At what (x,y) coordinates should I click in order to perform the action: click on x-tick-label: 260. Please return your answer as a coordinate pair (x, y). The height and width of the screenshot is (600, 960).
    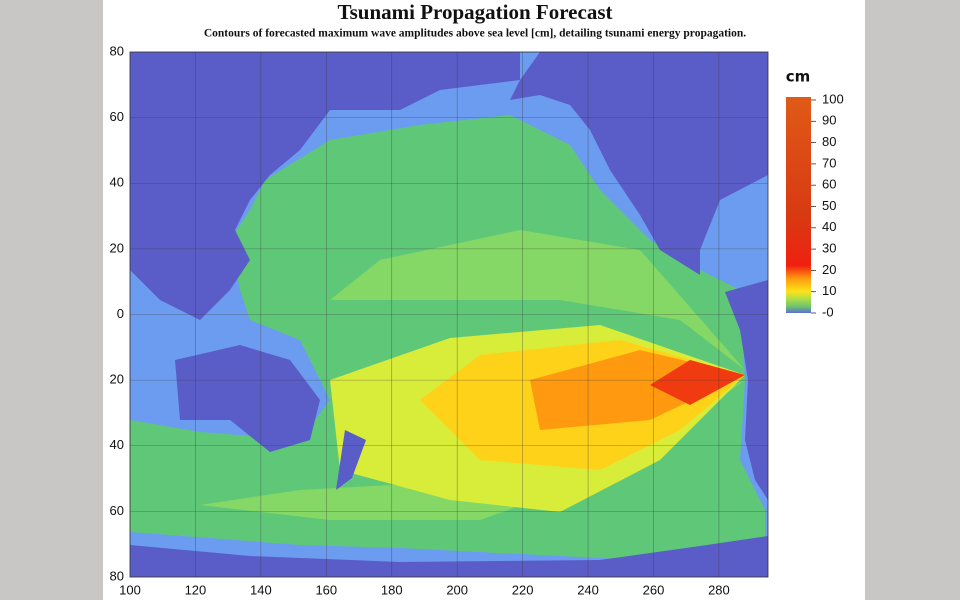
    Looking at the image, I should click on (654, 589).